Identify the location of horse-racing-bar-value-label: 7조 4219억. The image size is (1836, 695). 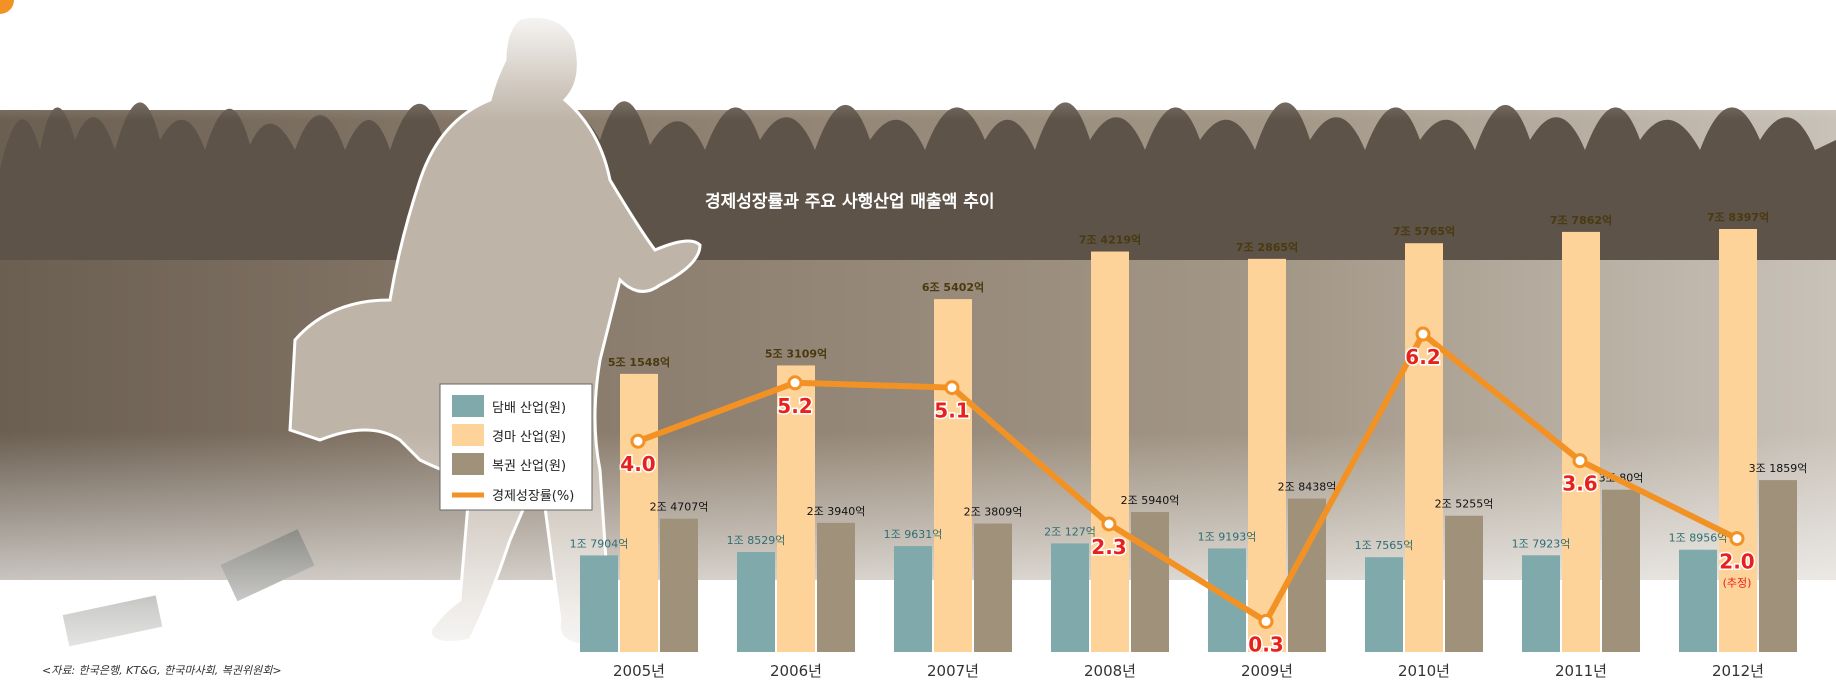
(1110, 240).